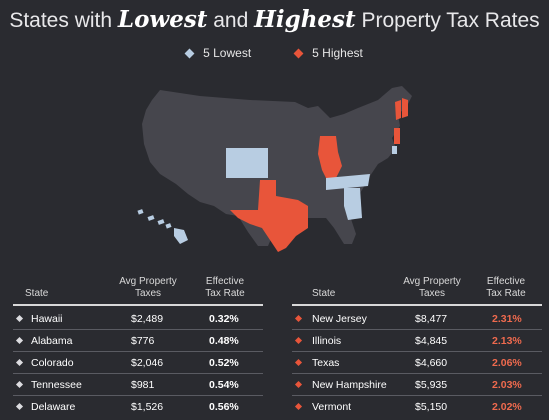  What do you see at coordinates (37, 293) in the screenshot?
I see `lowest-header-state: State` at bounding box center [37, 293].